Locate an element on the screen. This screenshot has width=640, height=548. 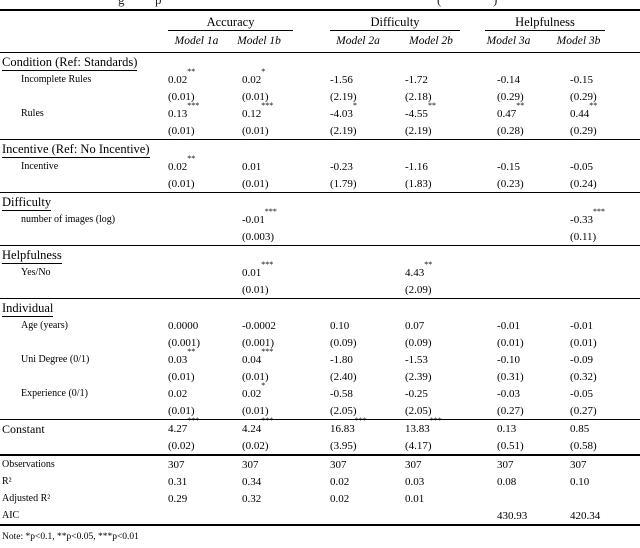
stat-cell: 0.02 is located at coordinates (340, 481).